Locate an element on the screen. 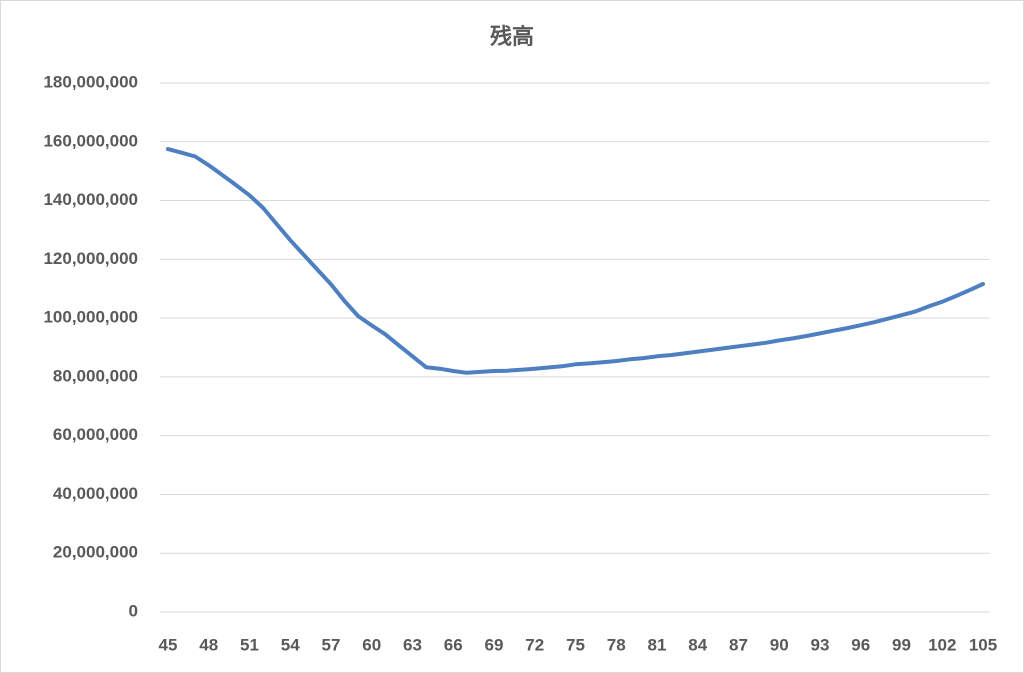 The image size is (1024, 673). x-tick-label: 69 is located at coordinates (494, 644).